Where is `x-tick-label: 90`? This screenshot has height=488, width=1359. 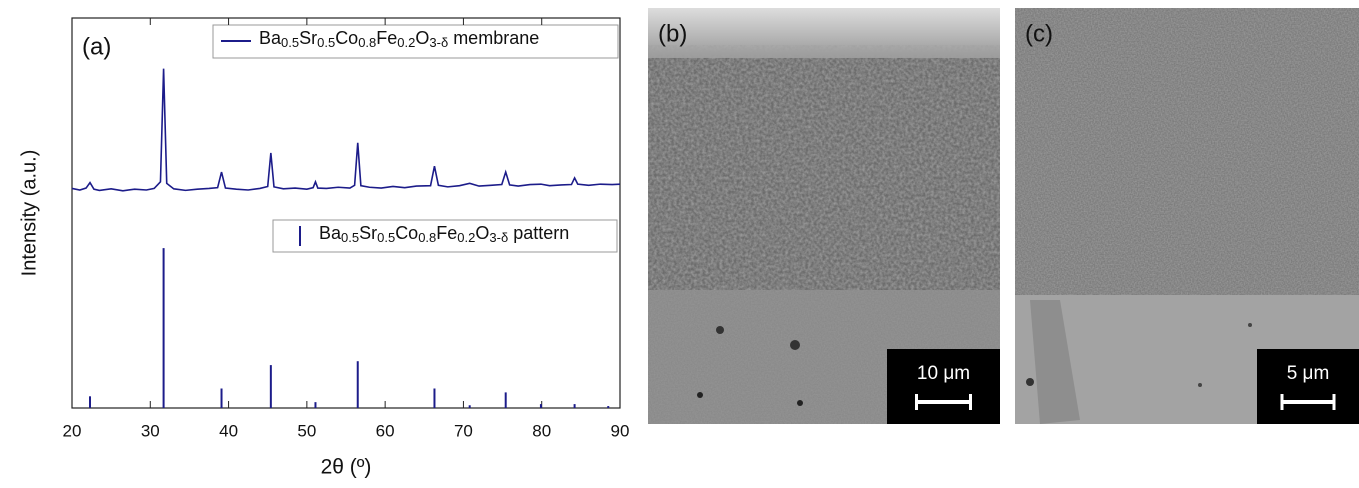
x-tick-label: 90 is located at coordinates (620, 430).